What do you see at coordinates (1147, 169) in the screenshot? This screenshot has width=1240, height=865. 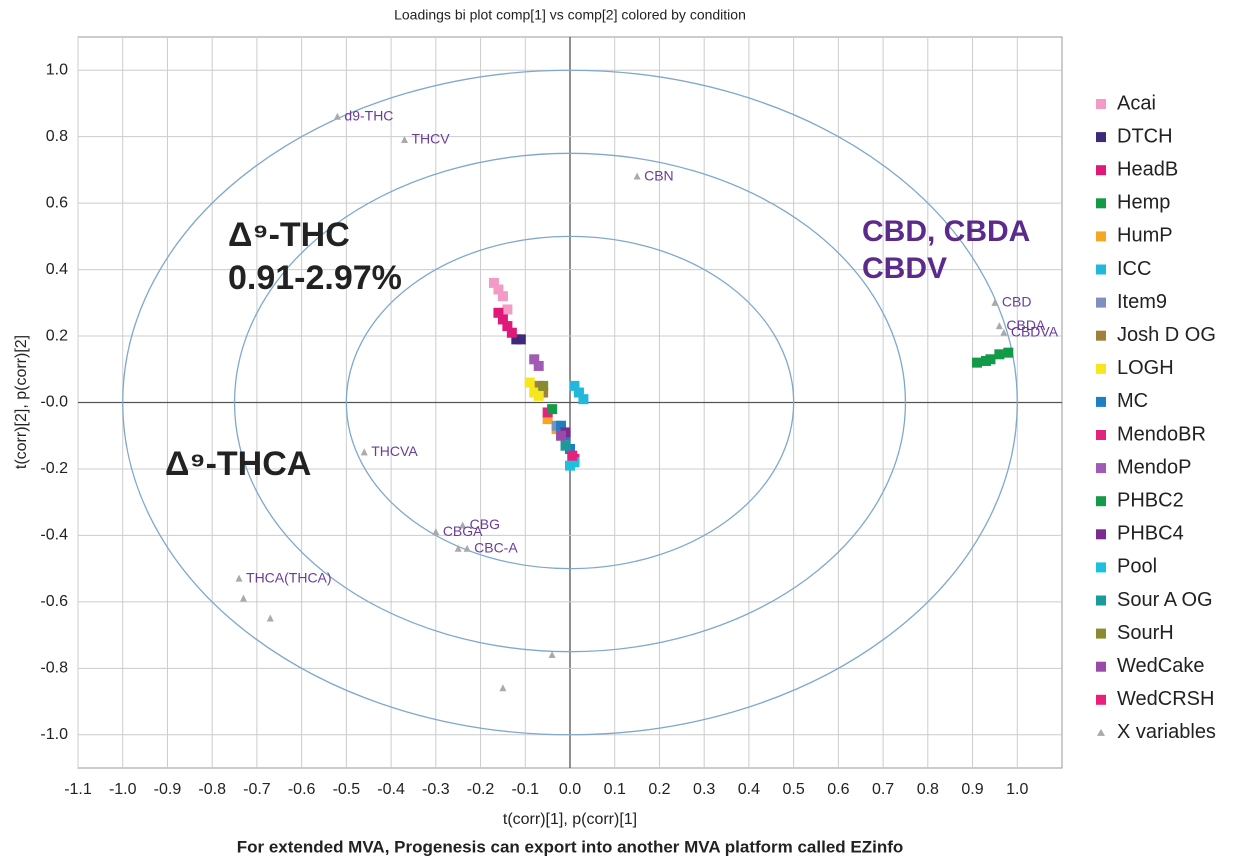 I see `legend-label: HeadB` at bounding box center [1147, 169].